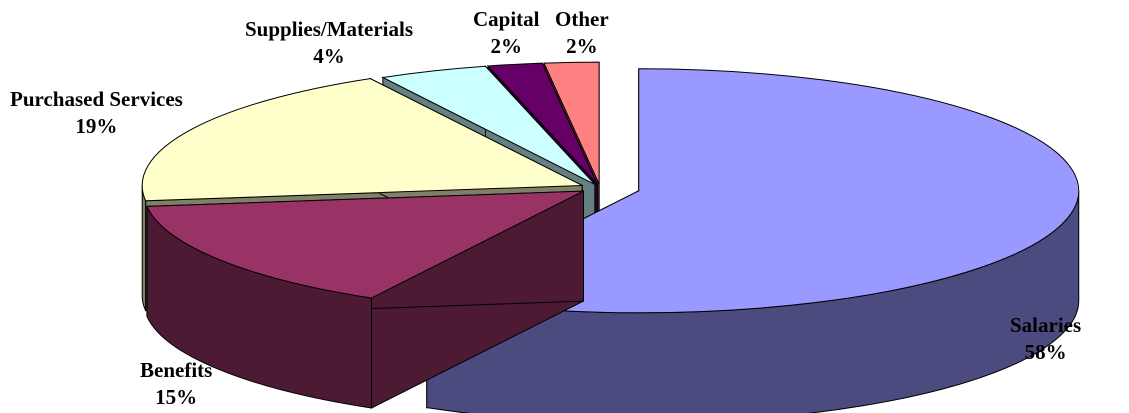 This screenshot has width=1129, height=413. I want to click on slice-label-benefits-value: 15%, so click(176, 397).